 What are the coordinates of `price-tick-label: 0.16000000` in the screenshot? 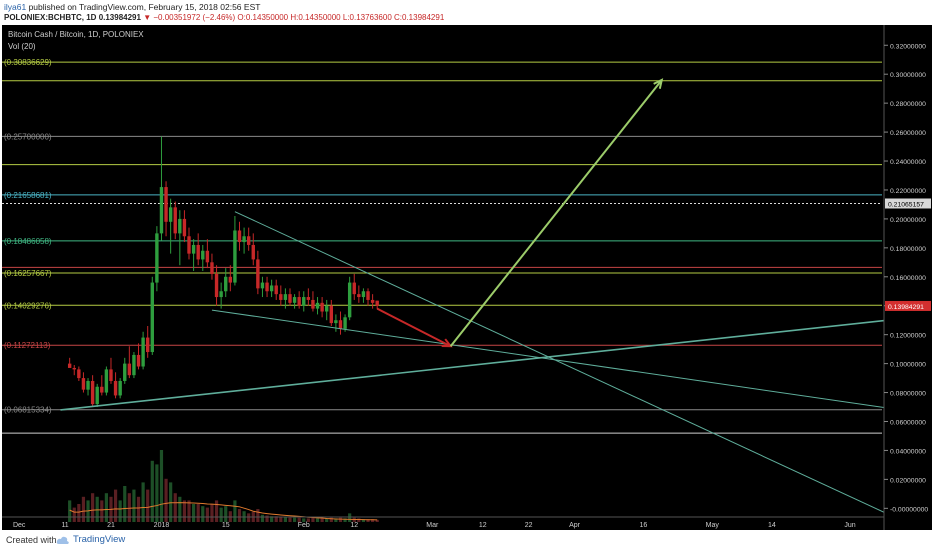 It's located at (908, 278).